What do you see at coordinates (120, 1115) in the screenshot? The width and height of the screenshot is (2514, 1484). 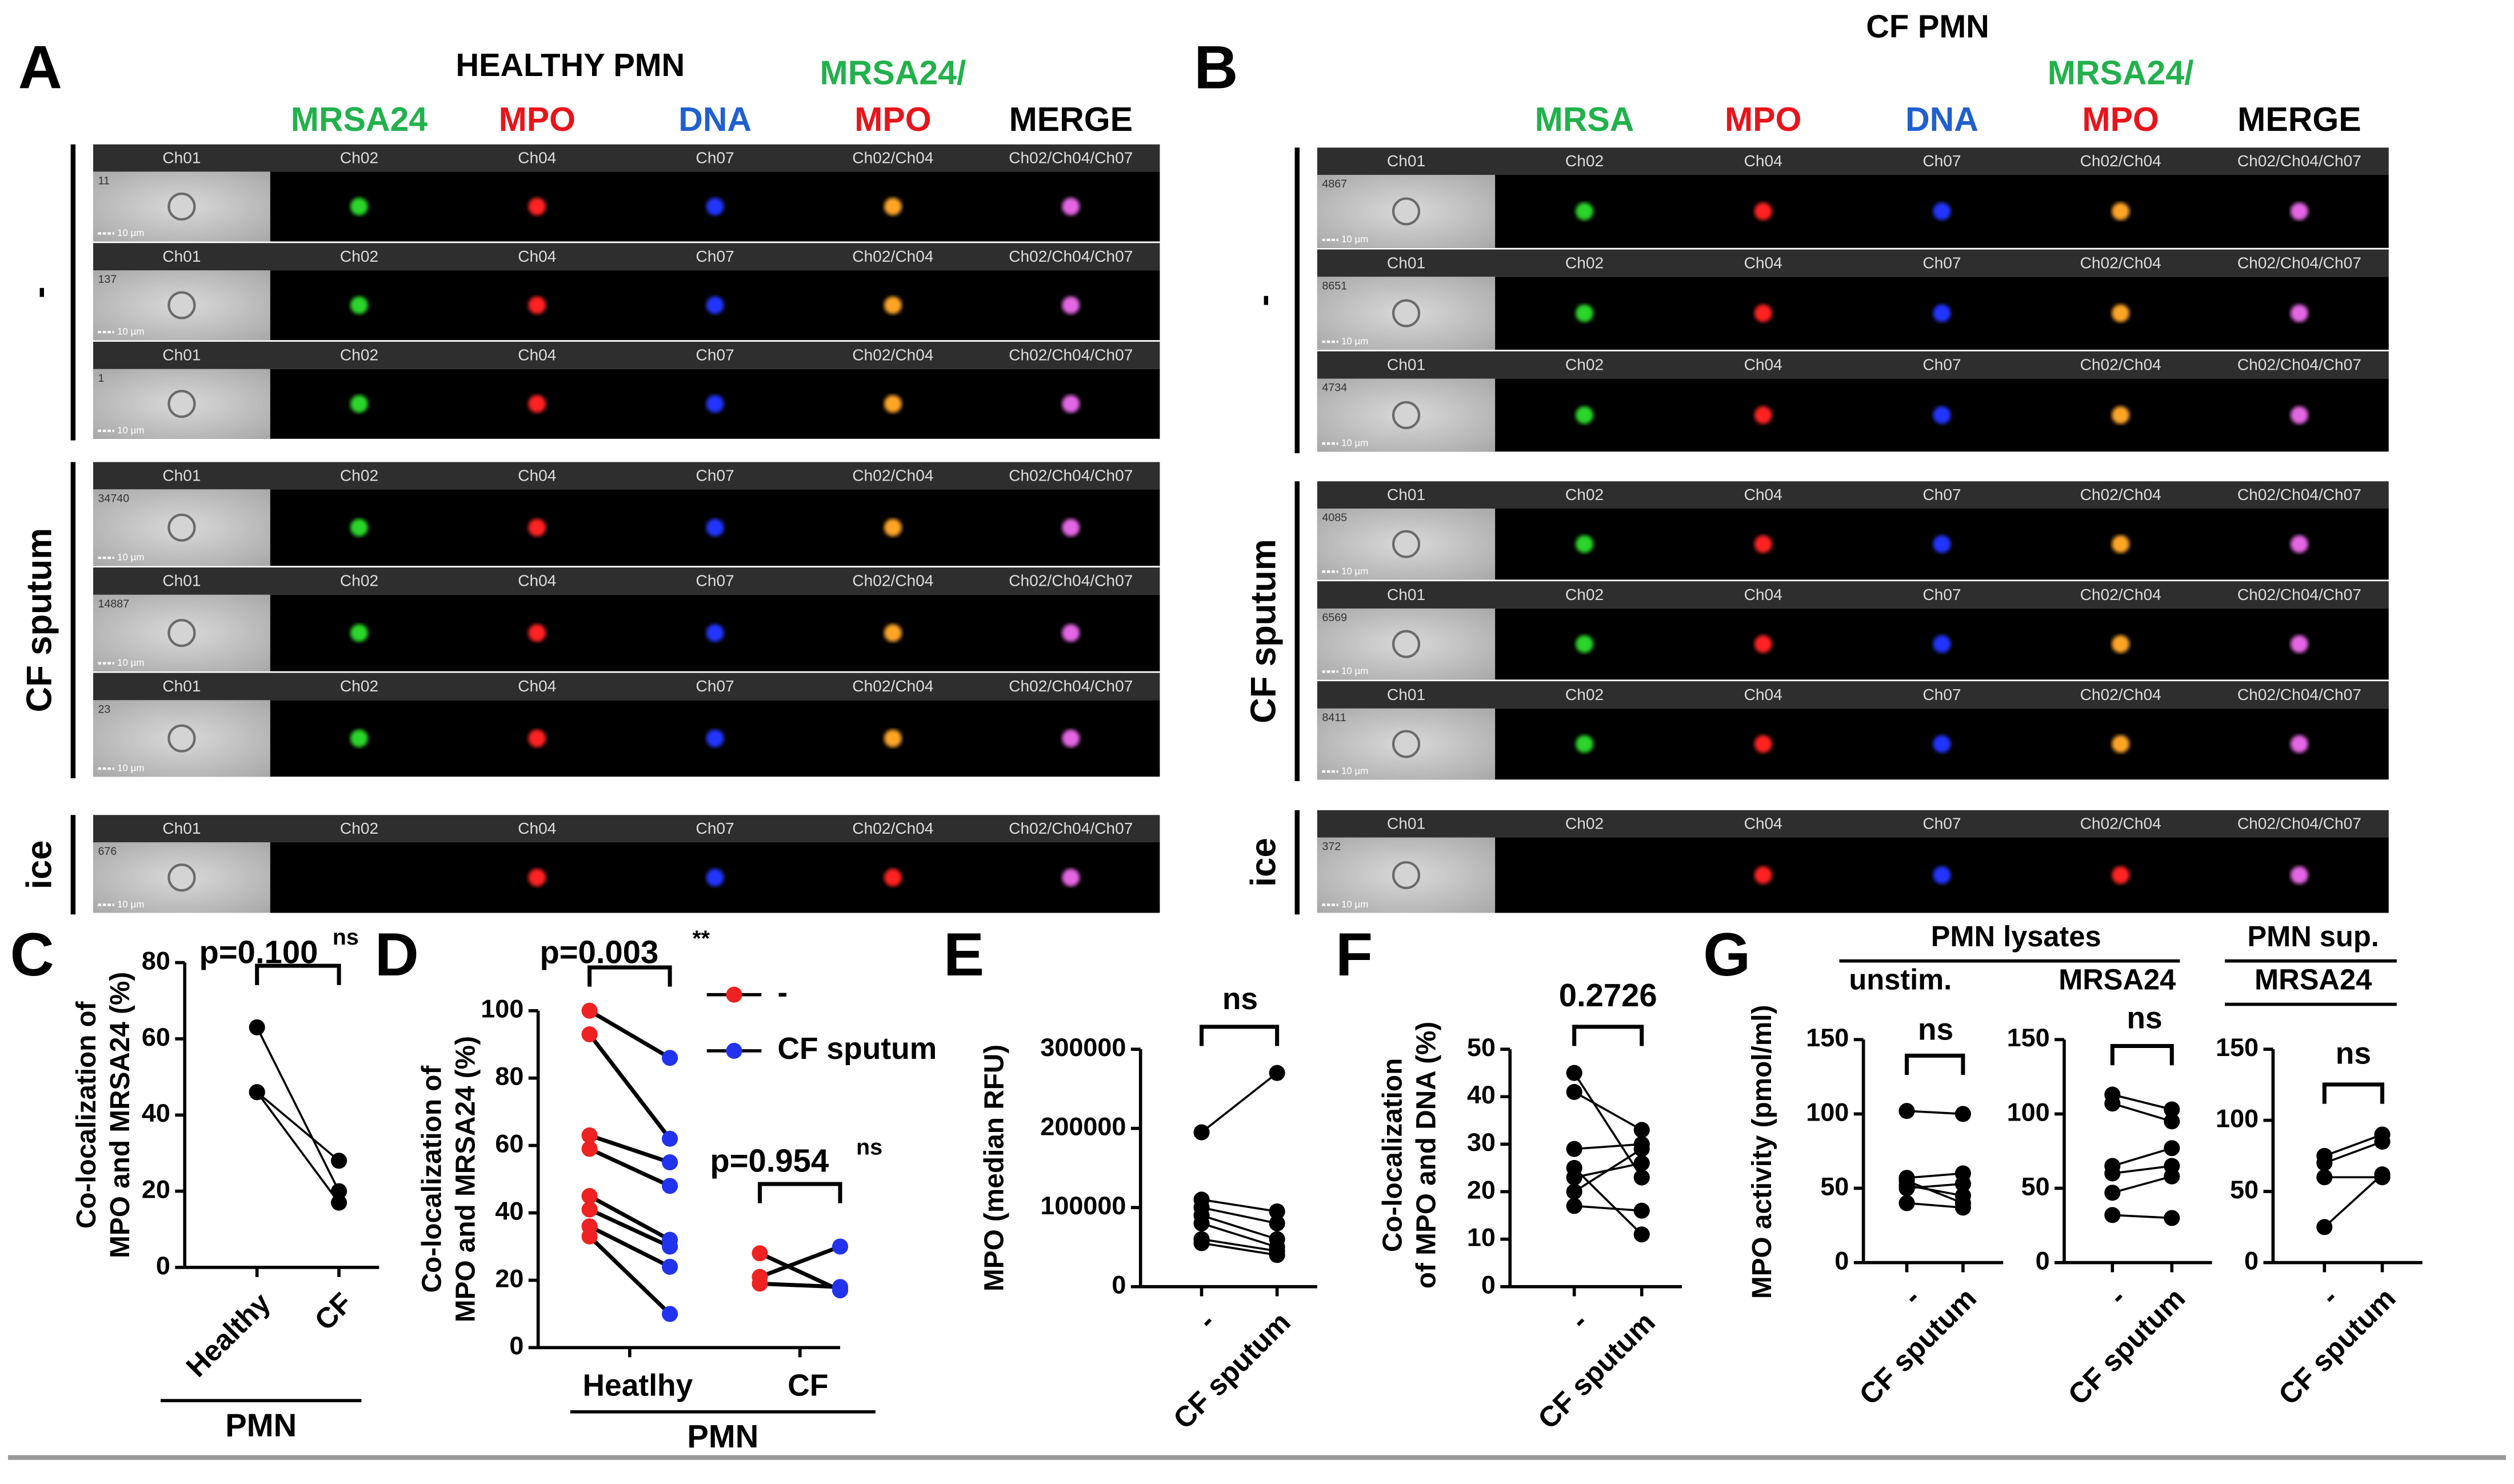 I see `y-axis-label: MPO and MRSA24 (%)` at bounding box center [120, 1115].